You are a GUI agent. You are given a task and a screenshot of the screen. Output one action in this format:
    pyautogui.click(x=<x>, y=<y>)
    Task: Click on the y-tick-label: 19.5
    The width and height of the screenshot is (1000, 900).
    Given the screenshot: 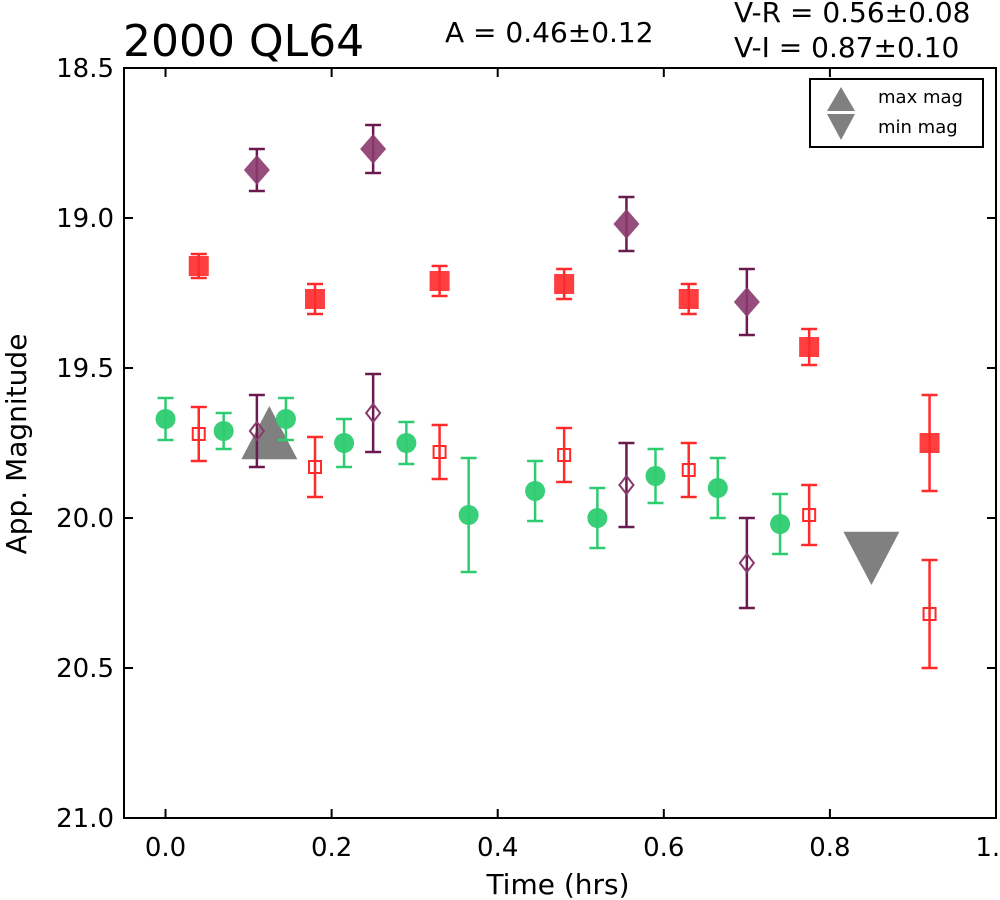 What is the action you would take?
    pyautogui.click(x=85, y=369)
    